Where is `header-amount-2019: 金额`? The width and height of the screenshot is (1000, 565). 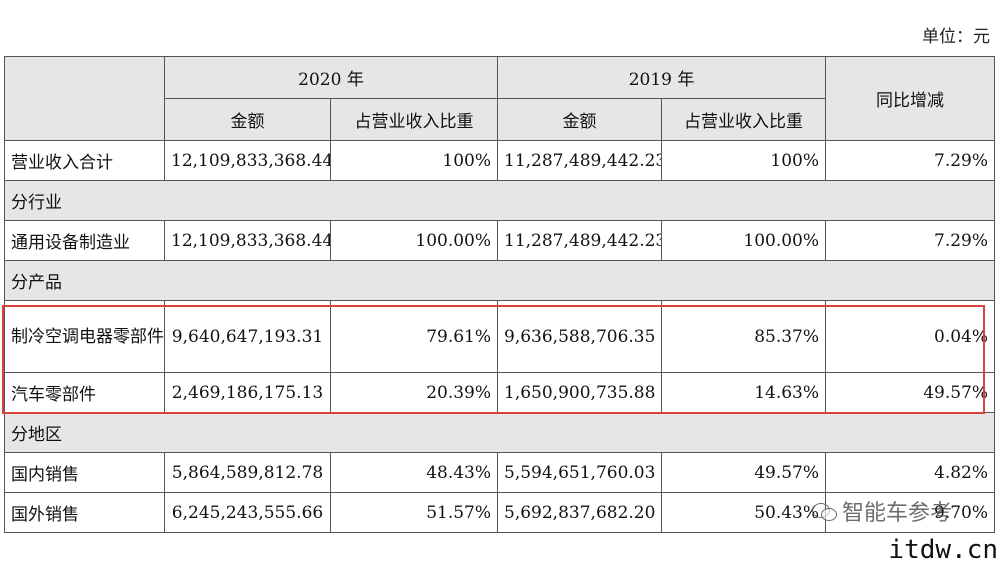
header-amount-2019: 金额 is located at coordinates (580, 119).